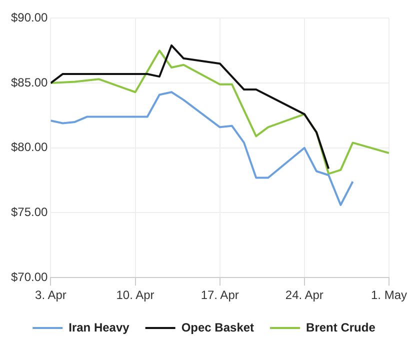  I want to click on y-tick-label: $80.00, so click(29, 147).